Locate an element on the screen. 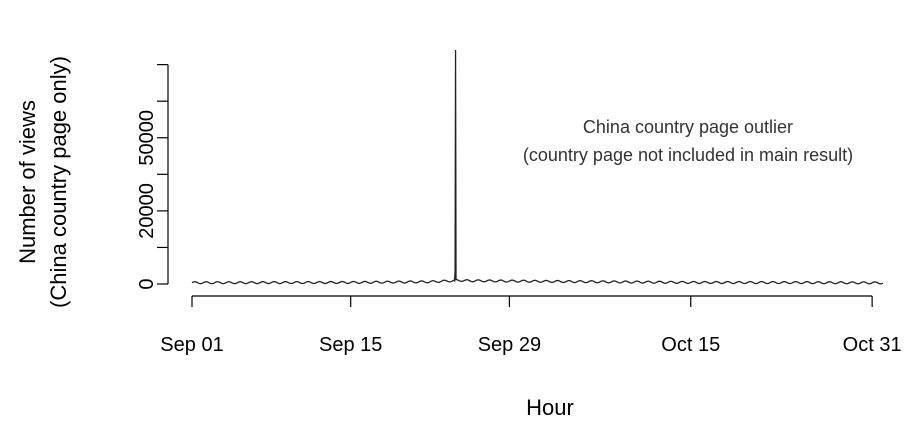  x-axis: Sep 01 Sep 15 Sep 29 Oct 15 Oct 31 is located at coordinates (531, 325).